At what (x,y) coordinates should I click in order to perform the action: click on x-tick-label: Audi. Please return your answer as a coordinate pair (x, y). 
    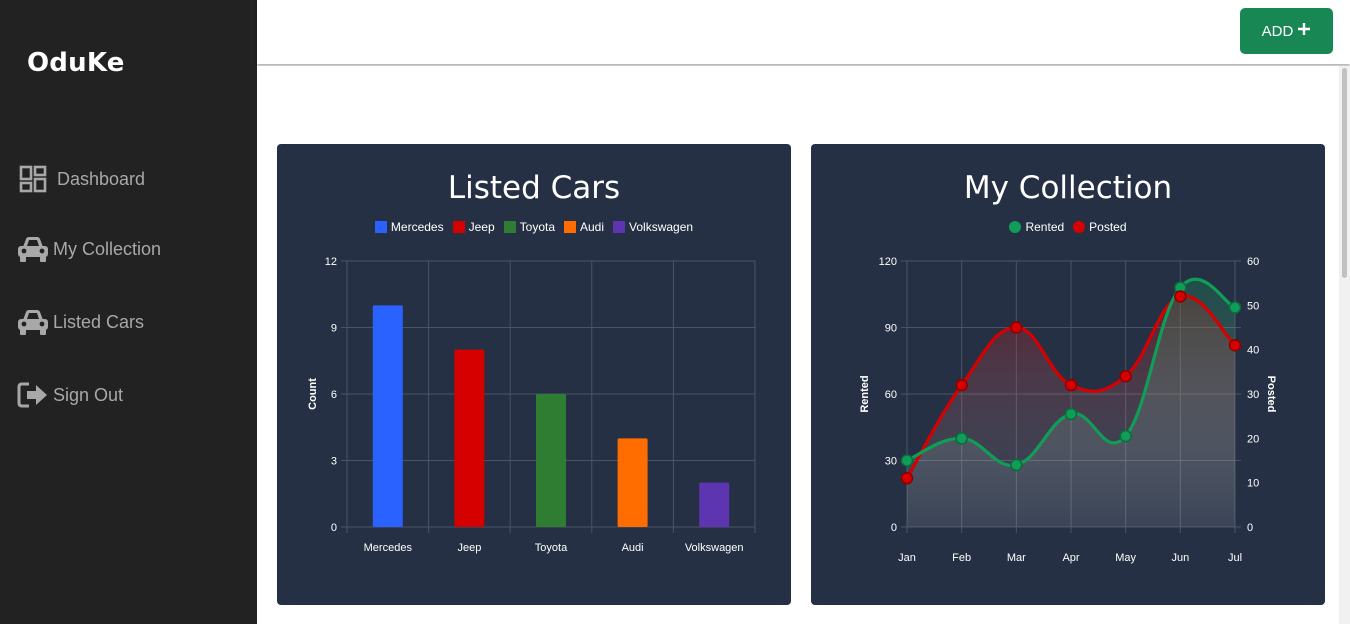
    Looking at the image, I should click on (633, 548).